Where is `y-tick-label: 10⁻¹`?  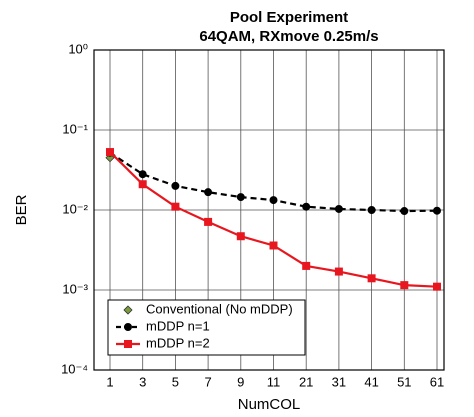
y-tick-label: 10⁻¹ is located at coordinates (75, 128).